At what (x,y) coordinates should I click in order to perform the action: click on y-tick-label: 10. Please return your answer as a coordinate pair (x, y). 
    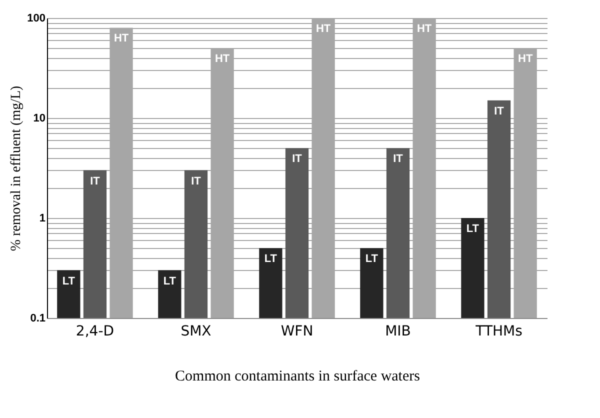
    Looking at the image, I should click on (39, 118).